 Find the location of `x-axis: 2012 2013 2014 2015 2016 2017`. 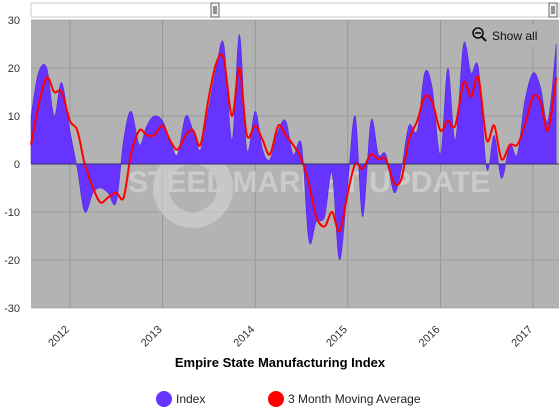

x-axis: 2012 2013 2014 2015 2016 2017 is located at coordinates (290, 337).